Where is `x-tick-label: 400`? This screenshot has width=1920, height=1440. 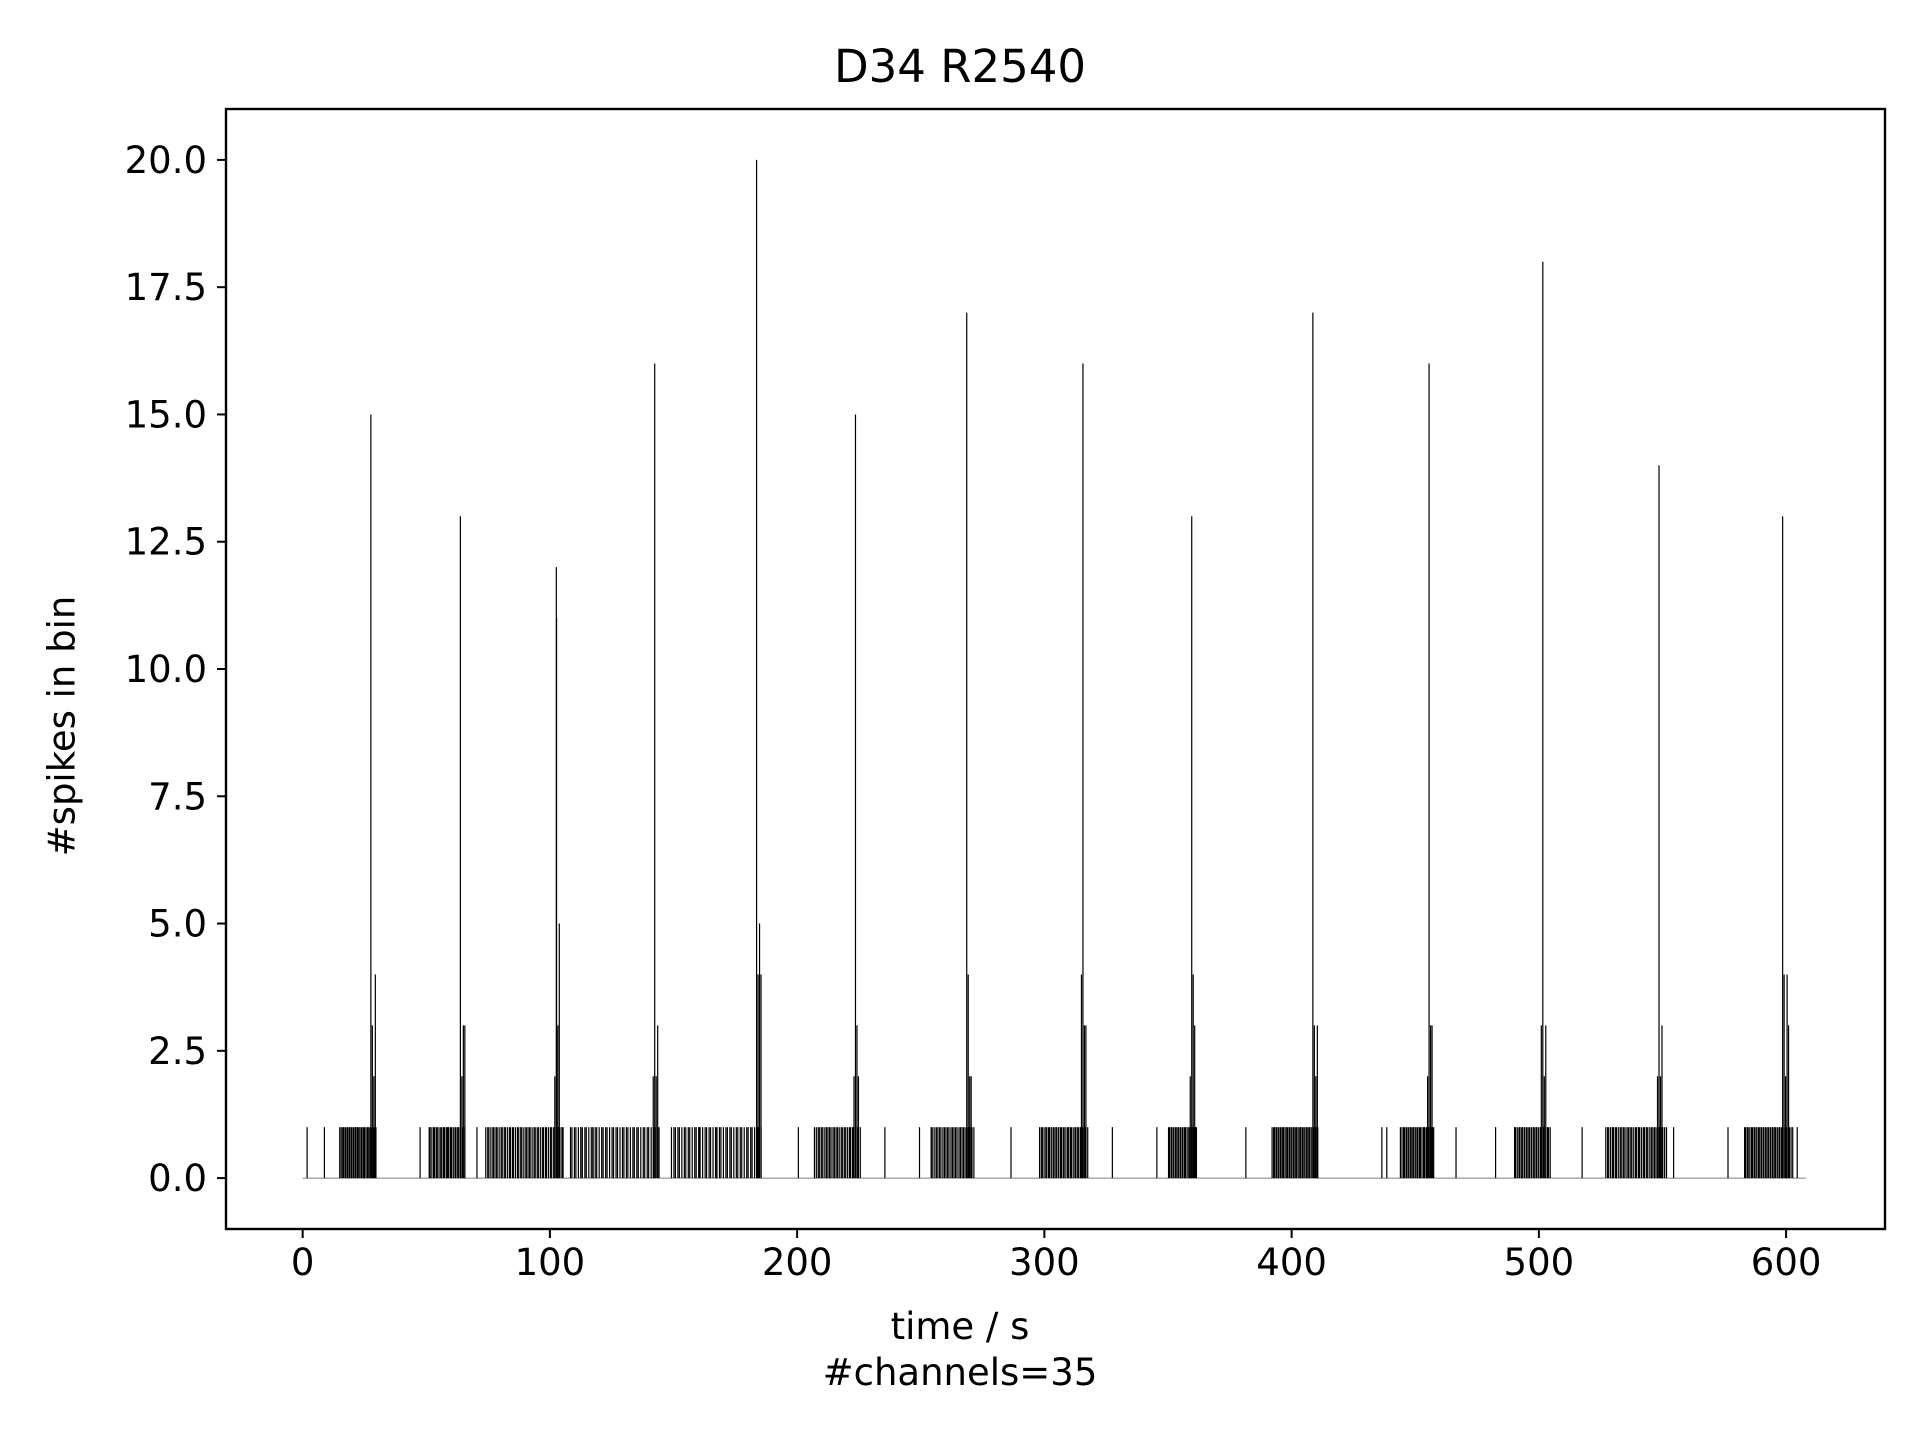
x-tick-label: 400 is located at coordinates (1291, 1262).